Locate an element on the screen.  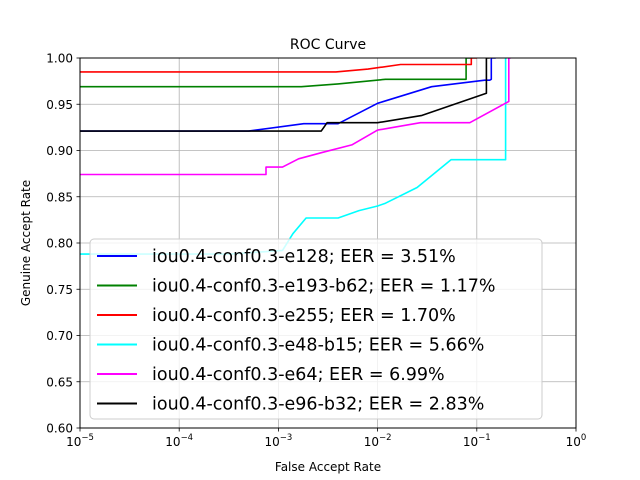
y-tick-label: 0.65 is located at coordinates (59, 382).